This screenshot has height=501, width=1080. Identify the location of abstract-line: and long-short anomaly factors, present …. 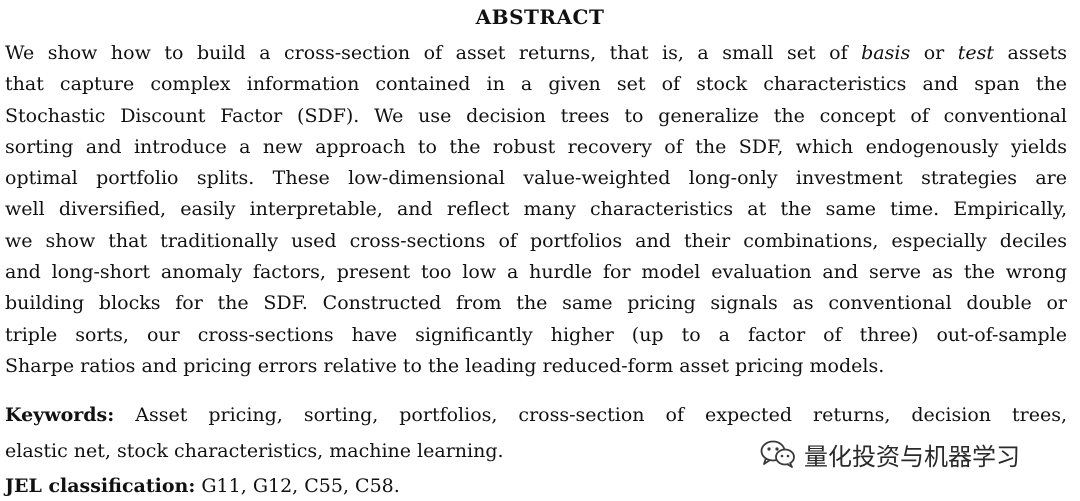
(536, 272).